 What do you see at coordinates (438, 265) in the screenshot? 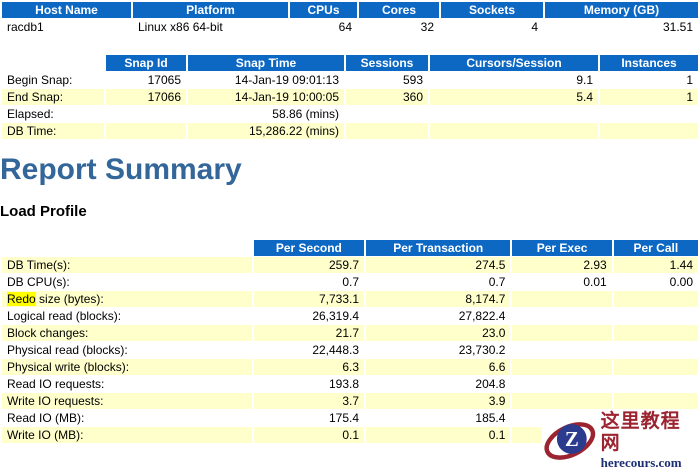
I see `per-transaction-cell: 274.5` at bounding box center [438, 265].